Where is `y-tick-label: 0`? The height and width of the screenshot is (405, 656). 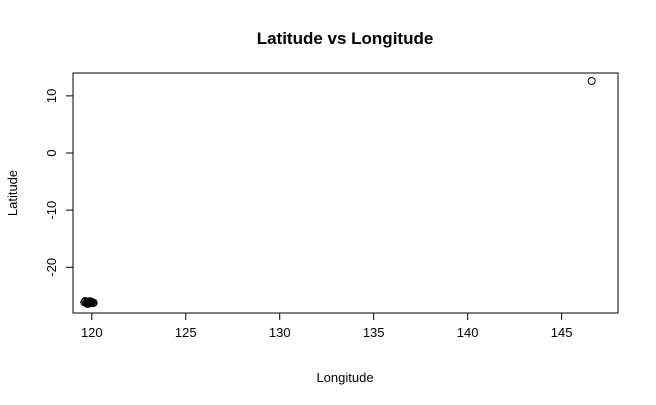
y-tick-label: 0 is located at coordinates (51, 152).